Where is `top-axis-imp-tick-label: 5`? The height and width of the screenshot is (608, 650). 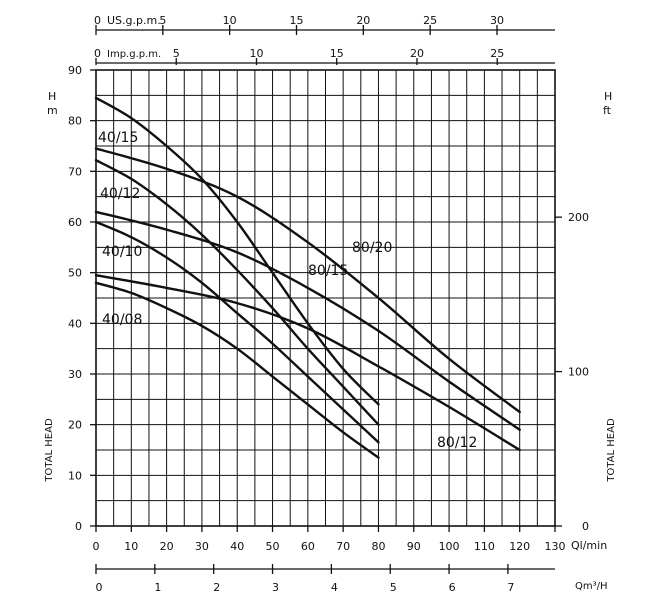
top-axis-imp-tick-label: 5 is located at coordinates (176, 53).